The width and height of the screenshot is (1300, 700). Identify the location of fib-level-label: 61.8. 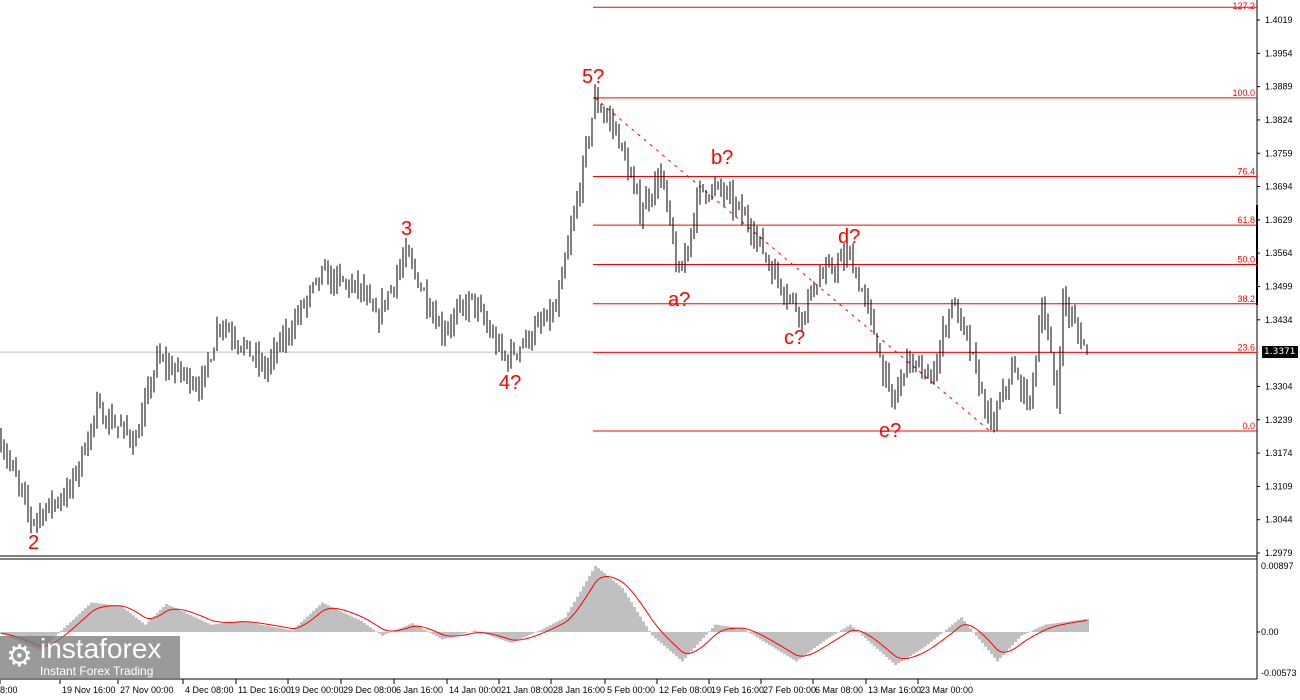
(1246, 220).